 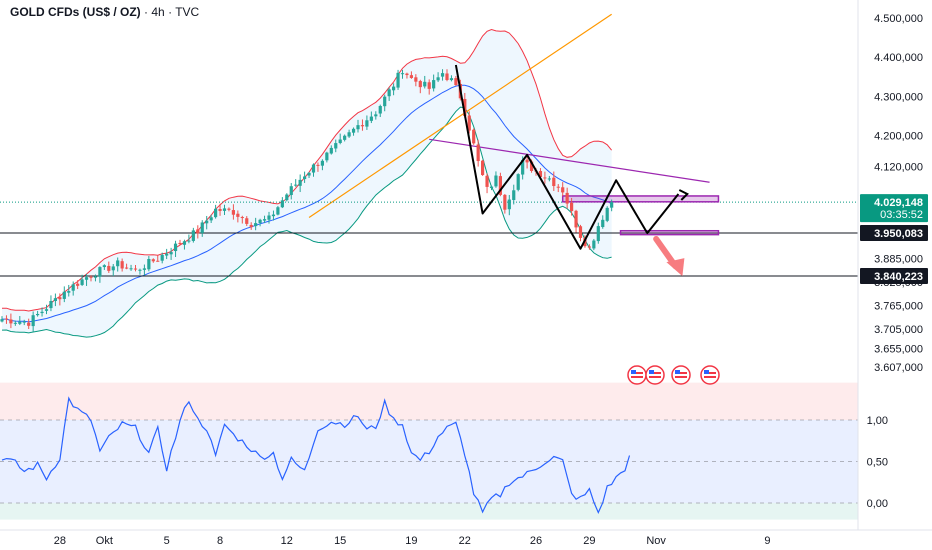 What do you see at coordinates (187, 12) in the screenshot?
I see `source-label: TVC` at bounding box center [187, 12].